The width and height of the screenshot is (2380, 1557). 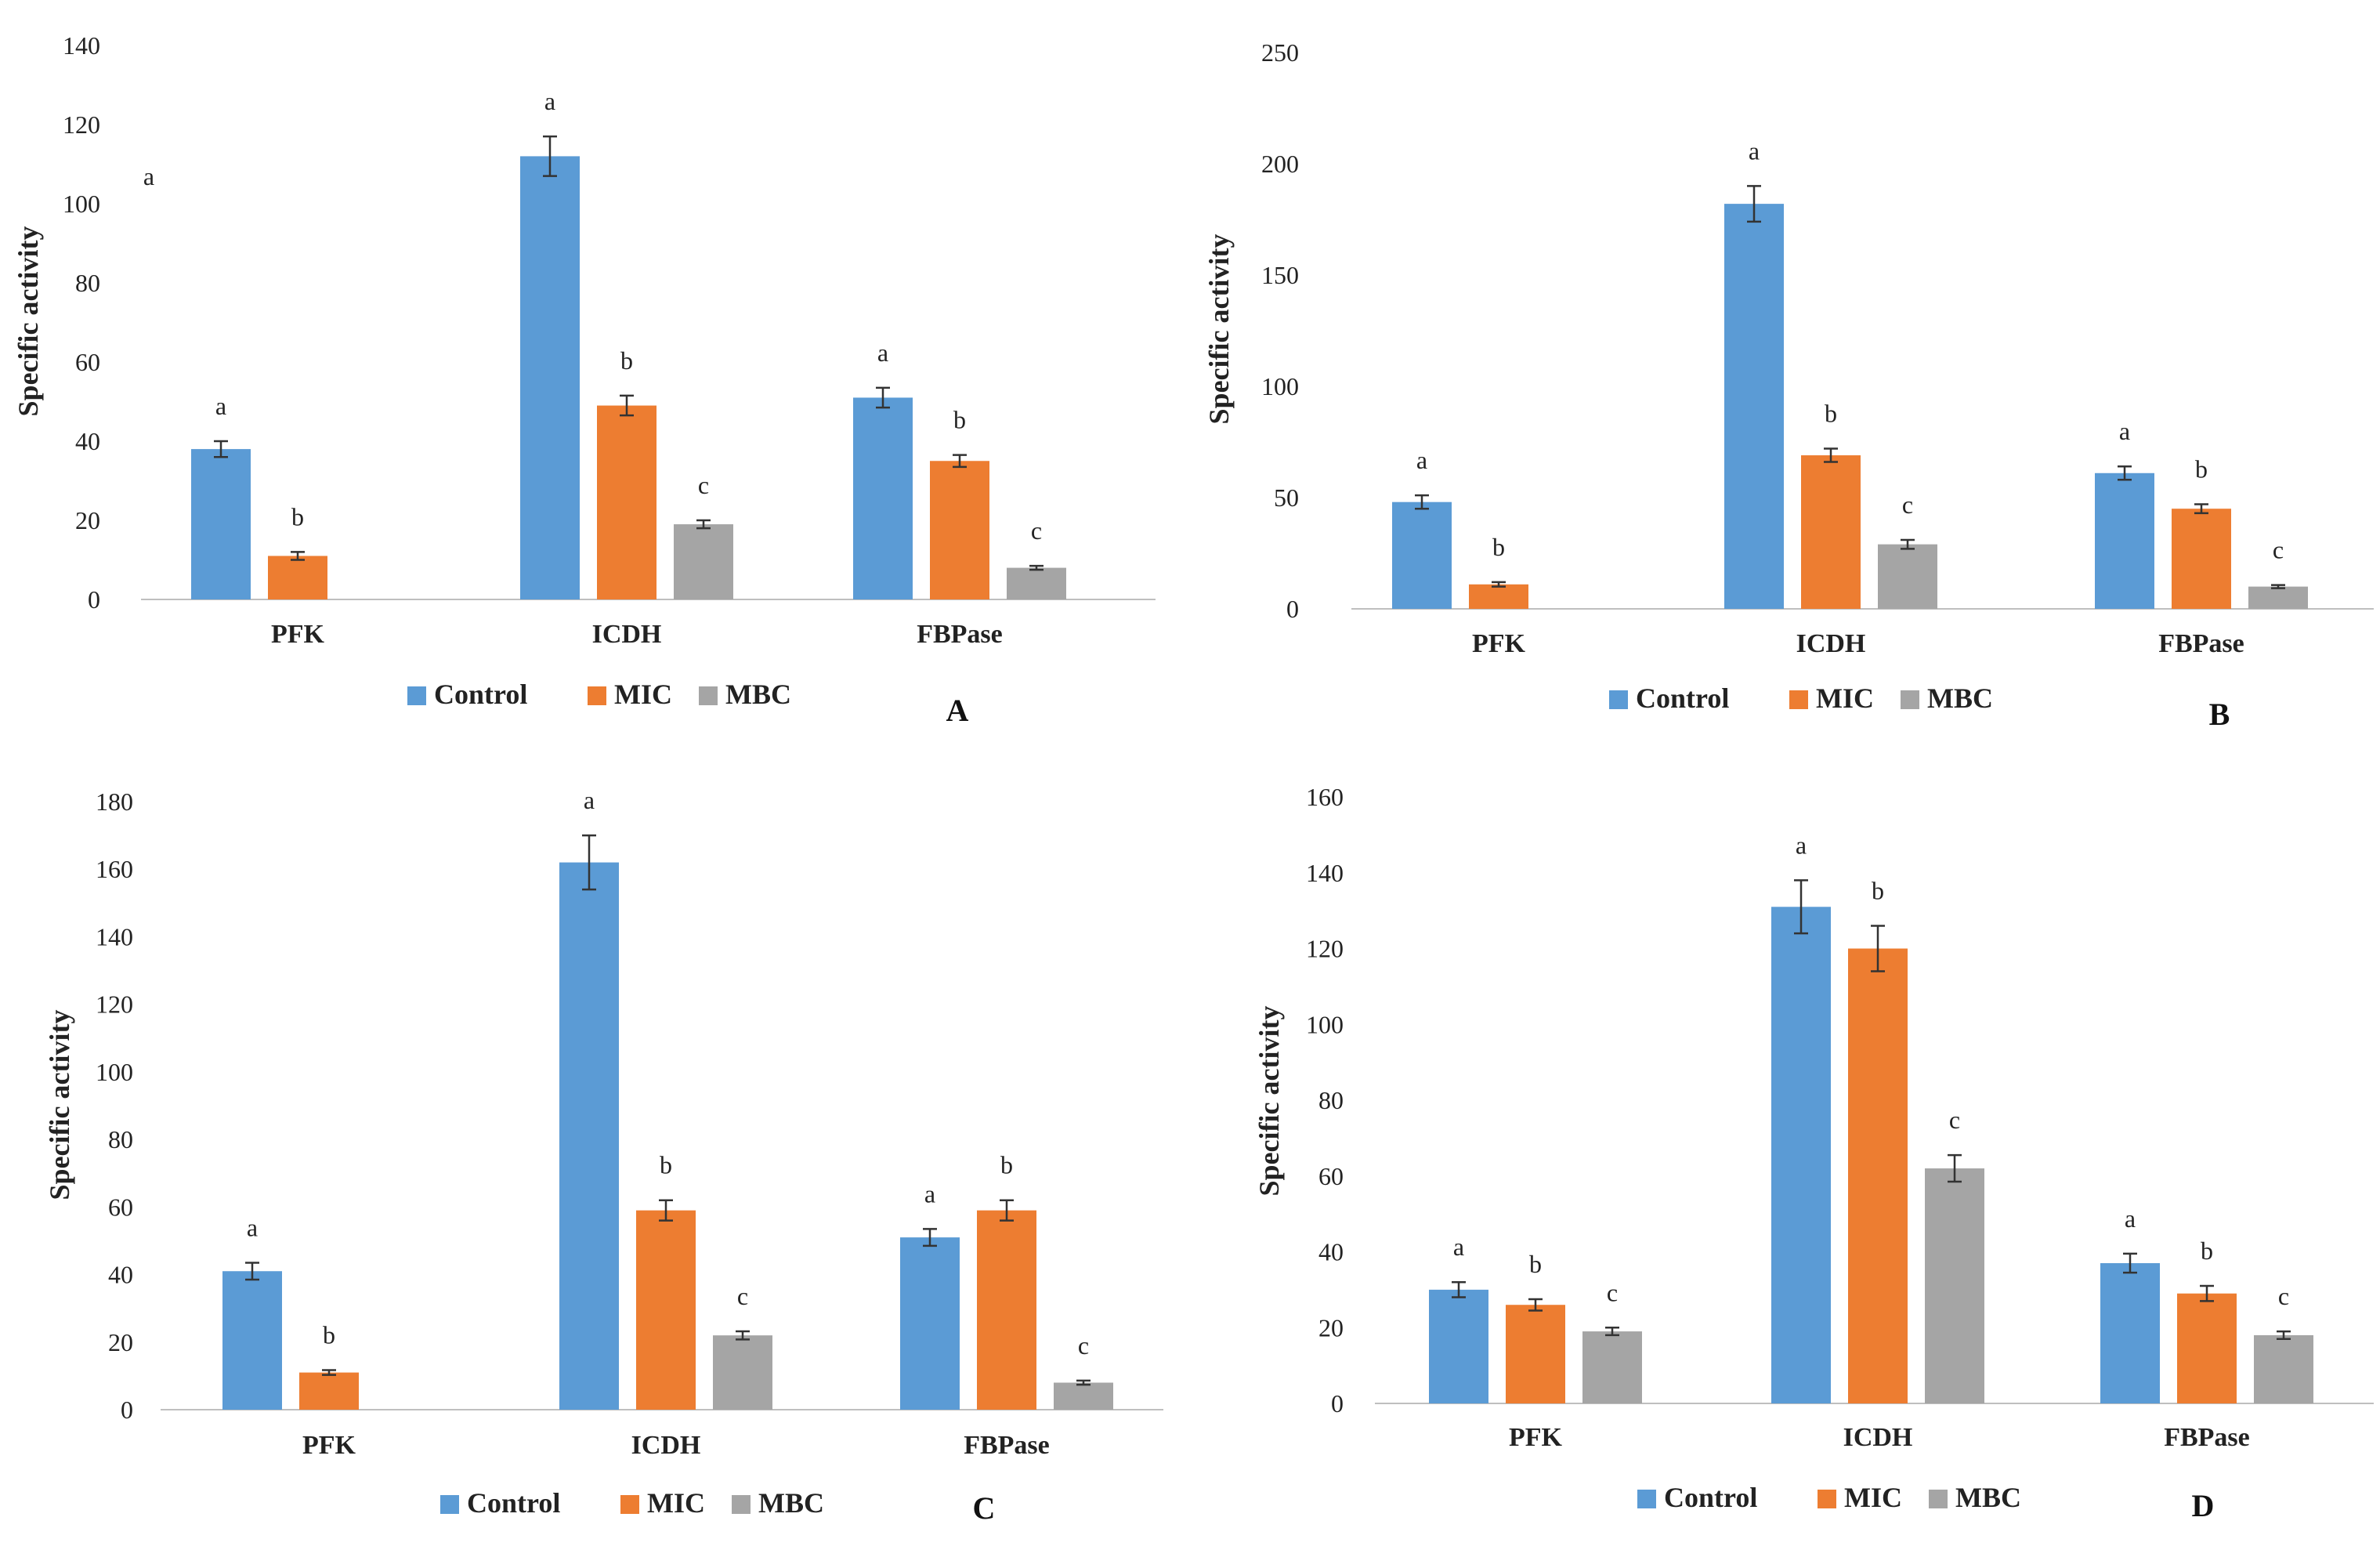 What do you see at coordinates (984, 1508) in the screenshot?
I see `panel-label: C` at bounding box center [984, 1508].